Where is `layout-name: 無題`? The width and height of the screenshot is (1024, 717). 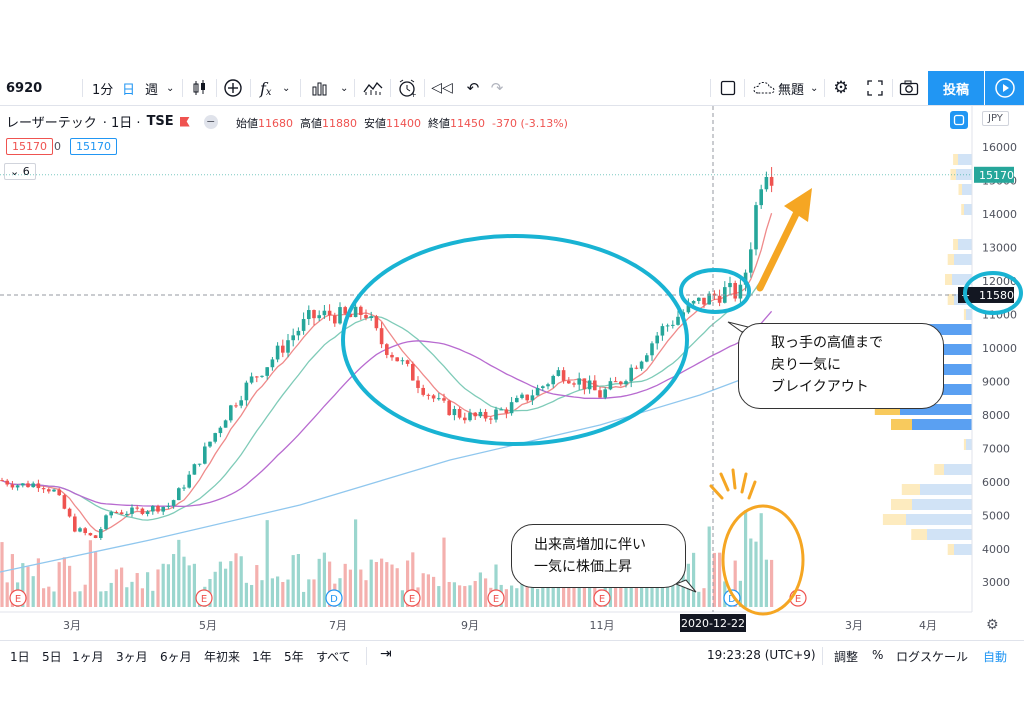
layout-name: 無題 is located at coordinates (791, 90).